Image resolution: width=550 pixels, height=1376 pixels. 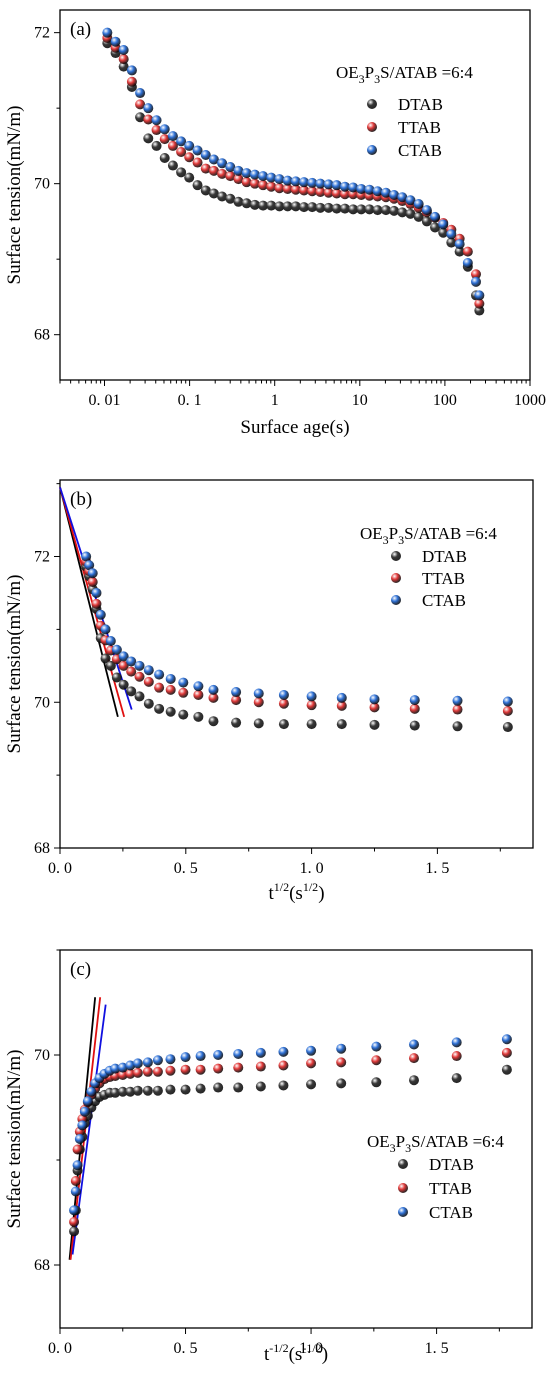 I want to click on legend-marker-dtab, so click(x=403, y=1164).